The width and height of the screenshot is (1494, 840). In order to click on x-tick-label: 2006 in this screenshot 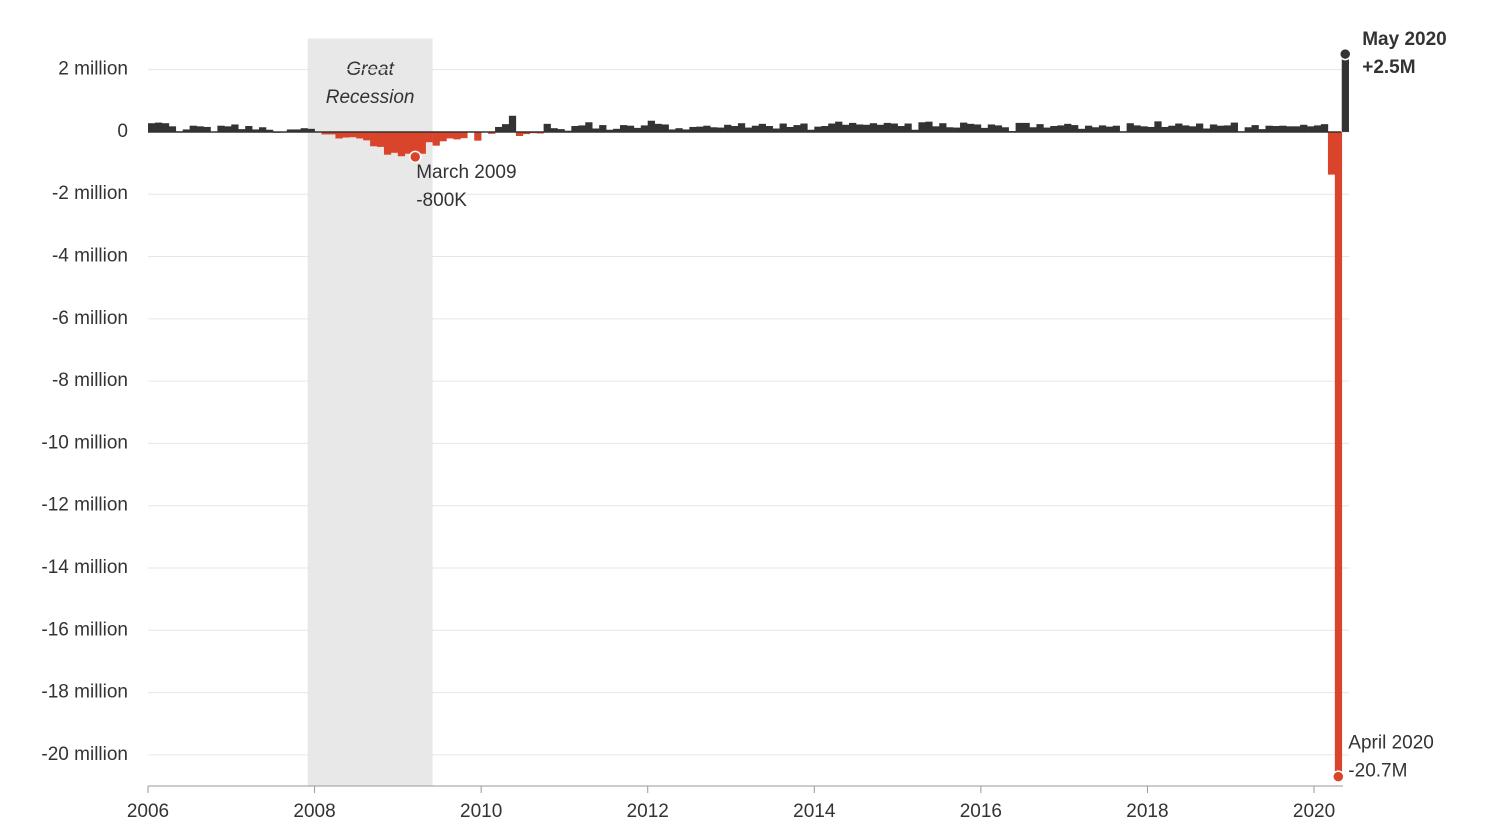, I will do `click(148, 811)`.